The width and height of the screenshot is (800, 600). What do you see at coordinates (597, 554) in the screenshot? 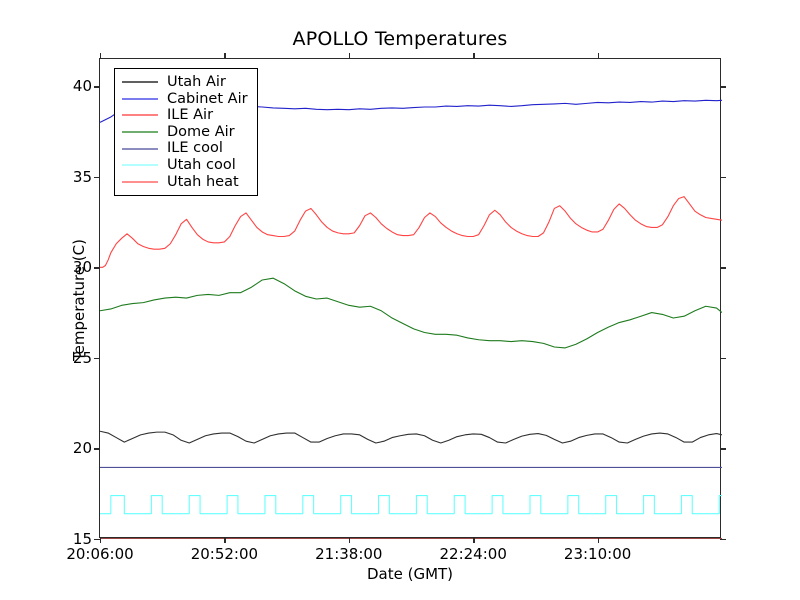
I see `x-tick-label: 23:10:00` at bounding box center [597, 554].